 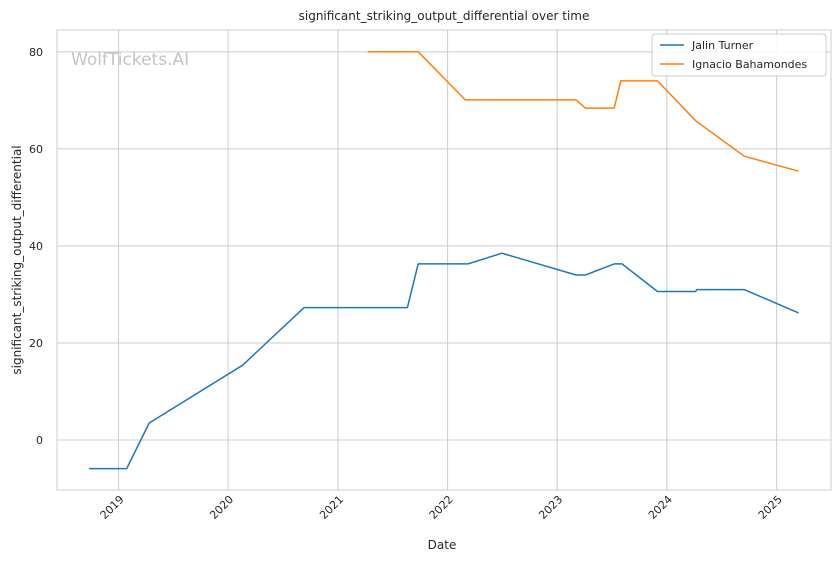 I want to click on legend-label-ignacio-bahamondes: Ignacio Bahamondes, so click(x=749, y=64).